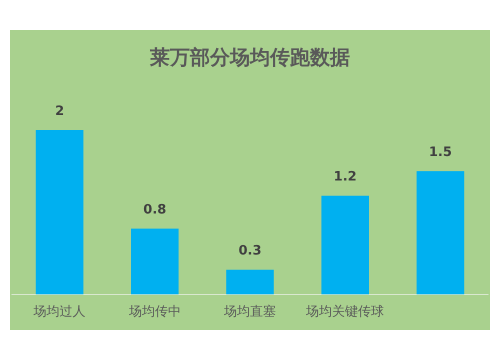 The height and width of the screenshot is (362, 500). Describe the element at coordinates (250, 57) in the screenshot. I see `chart-title: 莱万部分场均传跑数据` at that location.